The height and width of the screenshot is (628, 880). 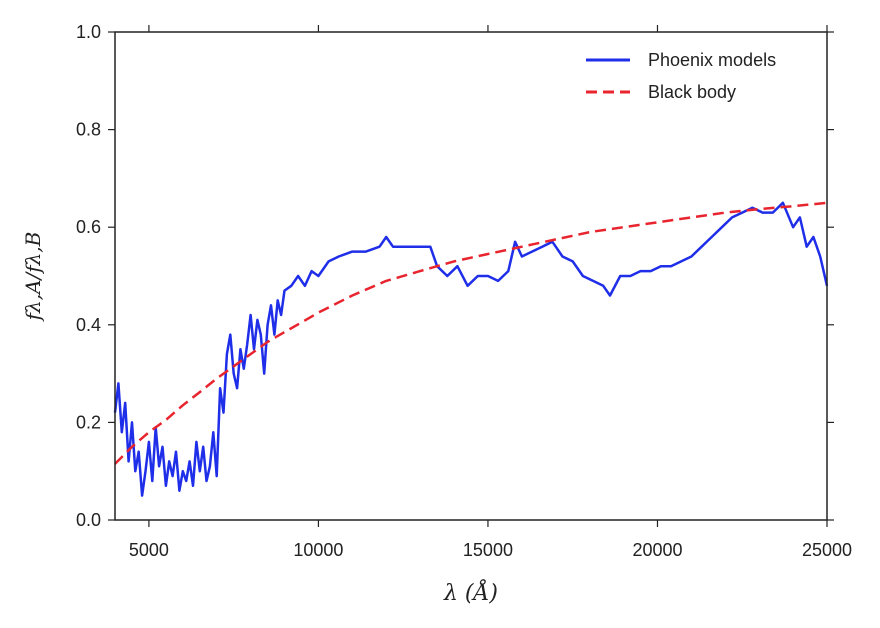 What do you see at coordinates (88, 32) in the screenshot?
I see `y-tick-label: 1.0` at bounding box center [88, 32].